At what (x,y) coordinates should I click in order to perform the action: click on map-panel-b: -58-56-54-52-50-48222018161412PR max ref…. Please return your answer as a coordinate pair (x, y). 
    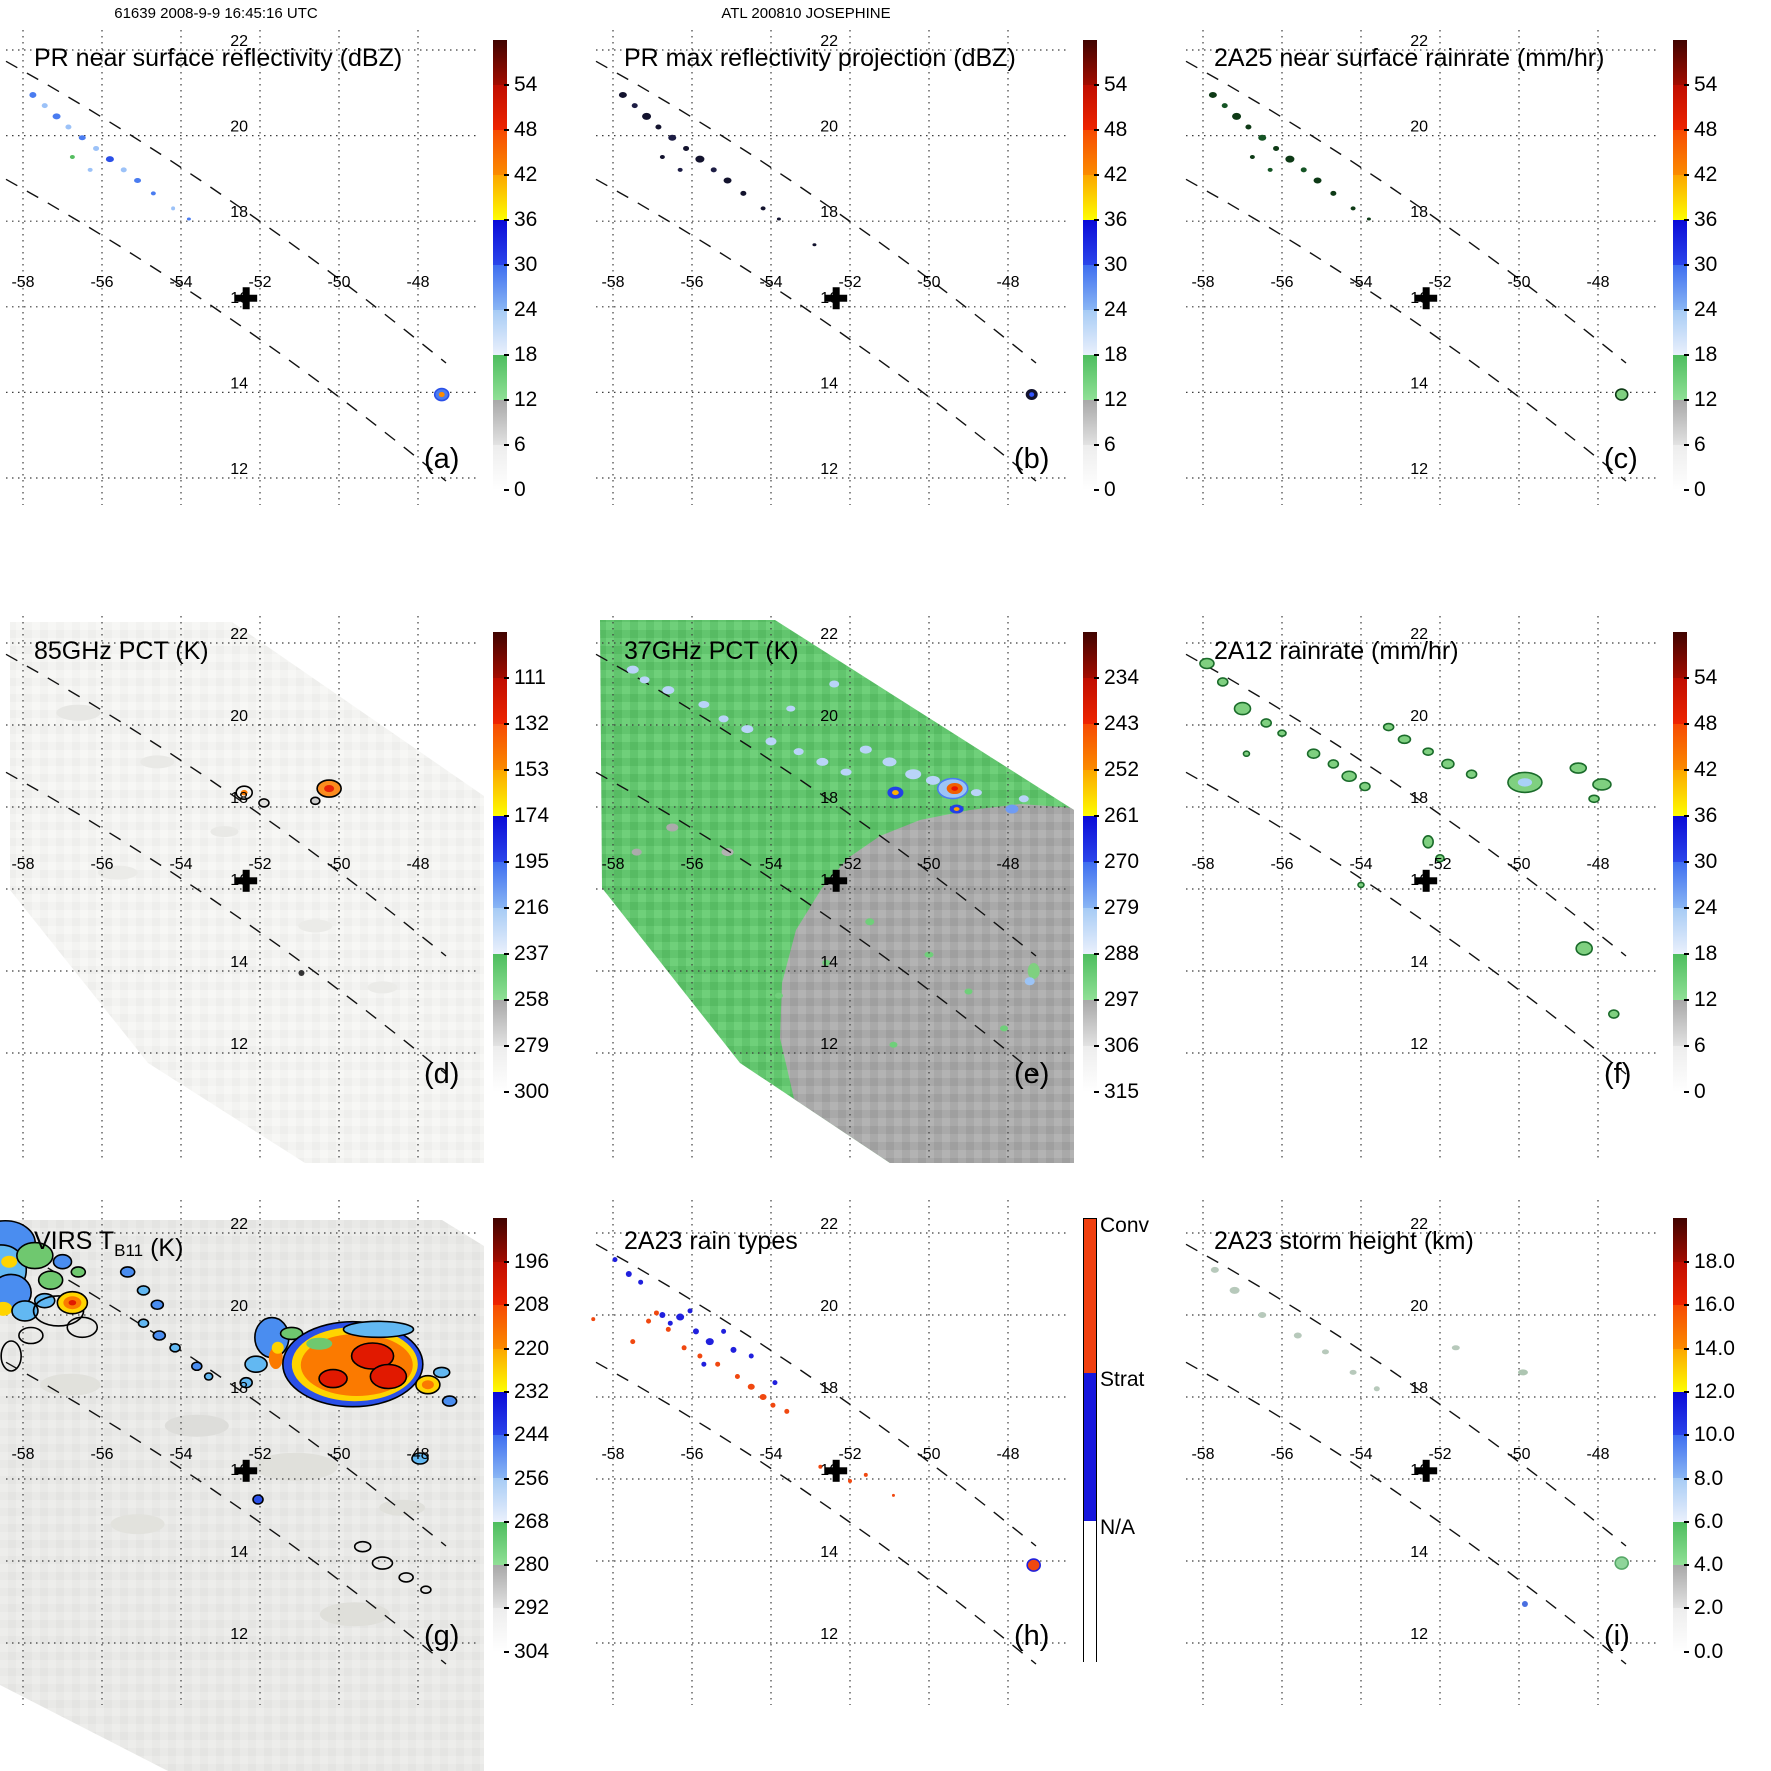
    Looking at the image, I should click on (830, 267).